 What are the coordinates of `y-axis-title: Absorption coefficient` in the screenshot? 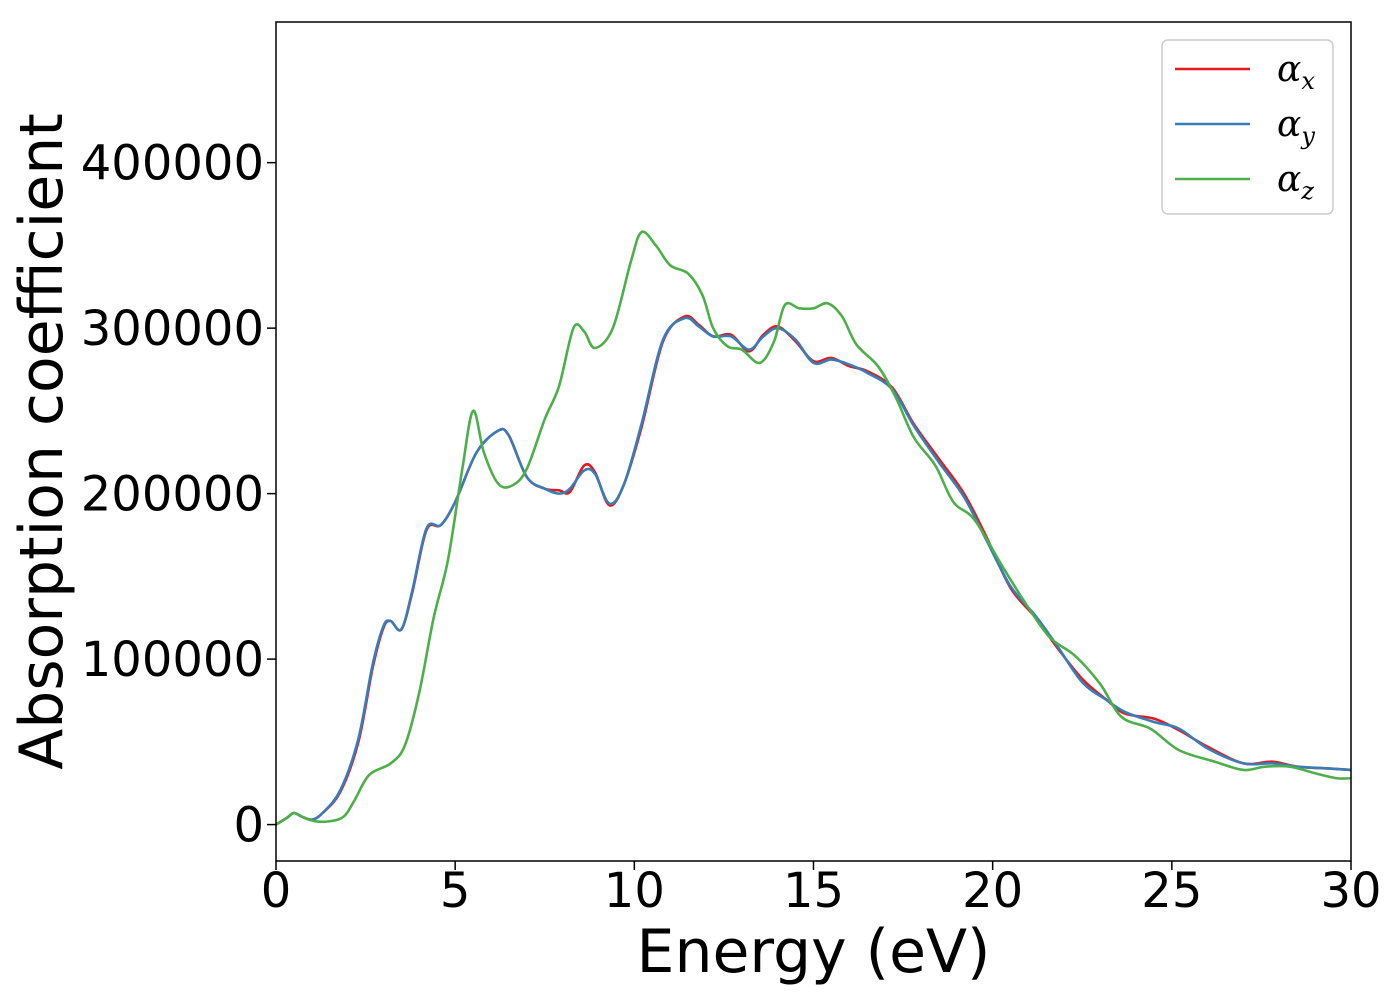 It's located at (42, 441).